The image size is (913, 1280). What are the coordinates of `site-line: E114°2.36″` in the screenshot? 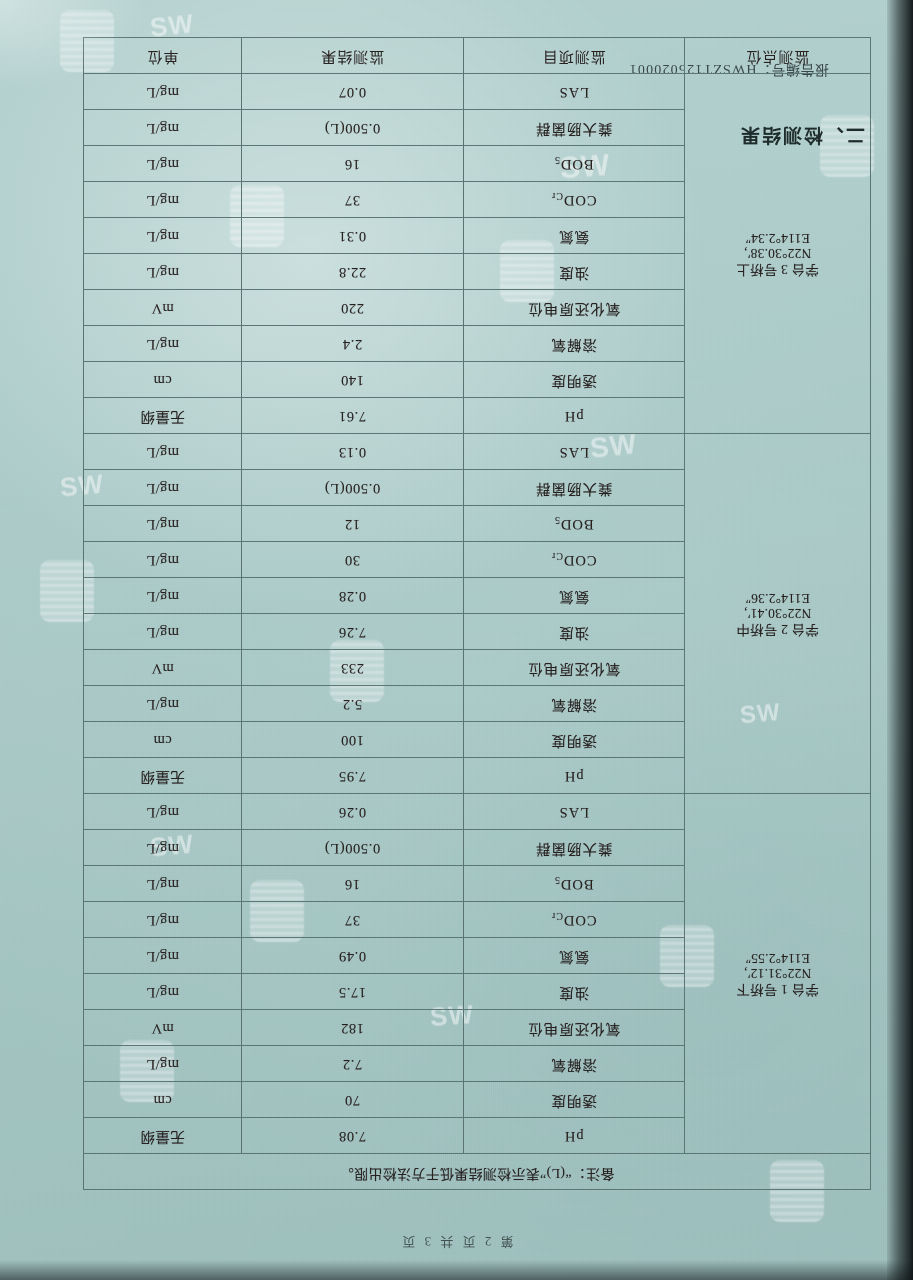 It's located at (777, 598).